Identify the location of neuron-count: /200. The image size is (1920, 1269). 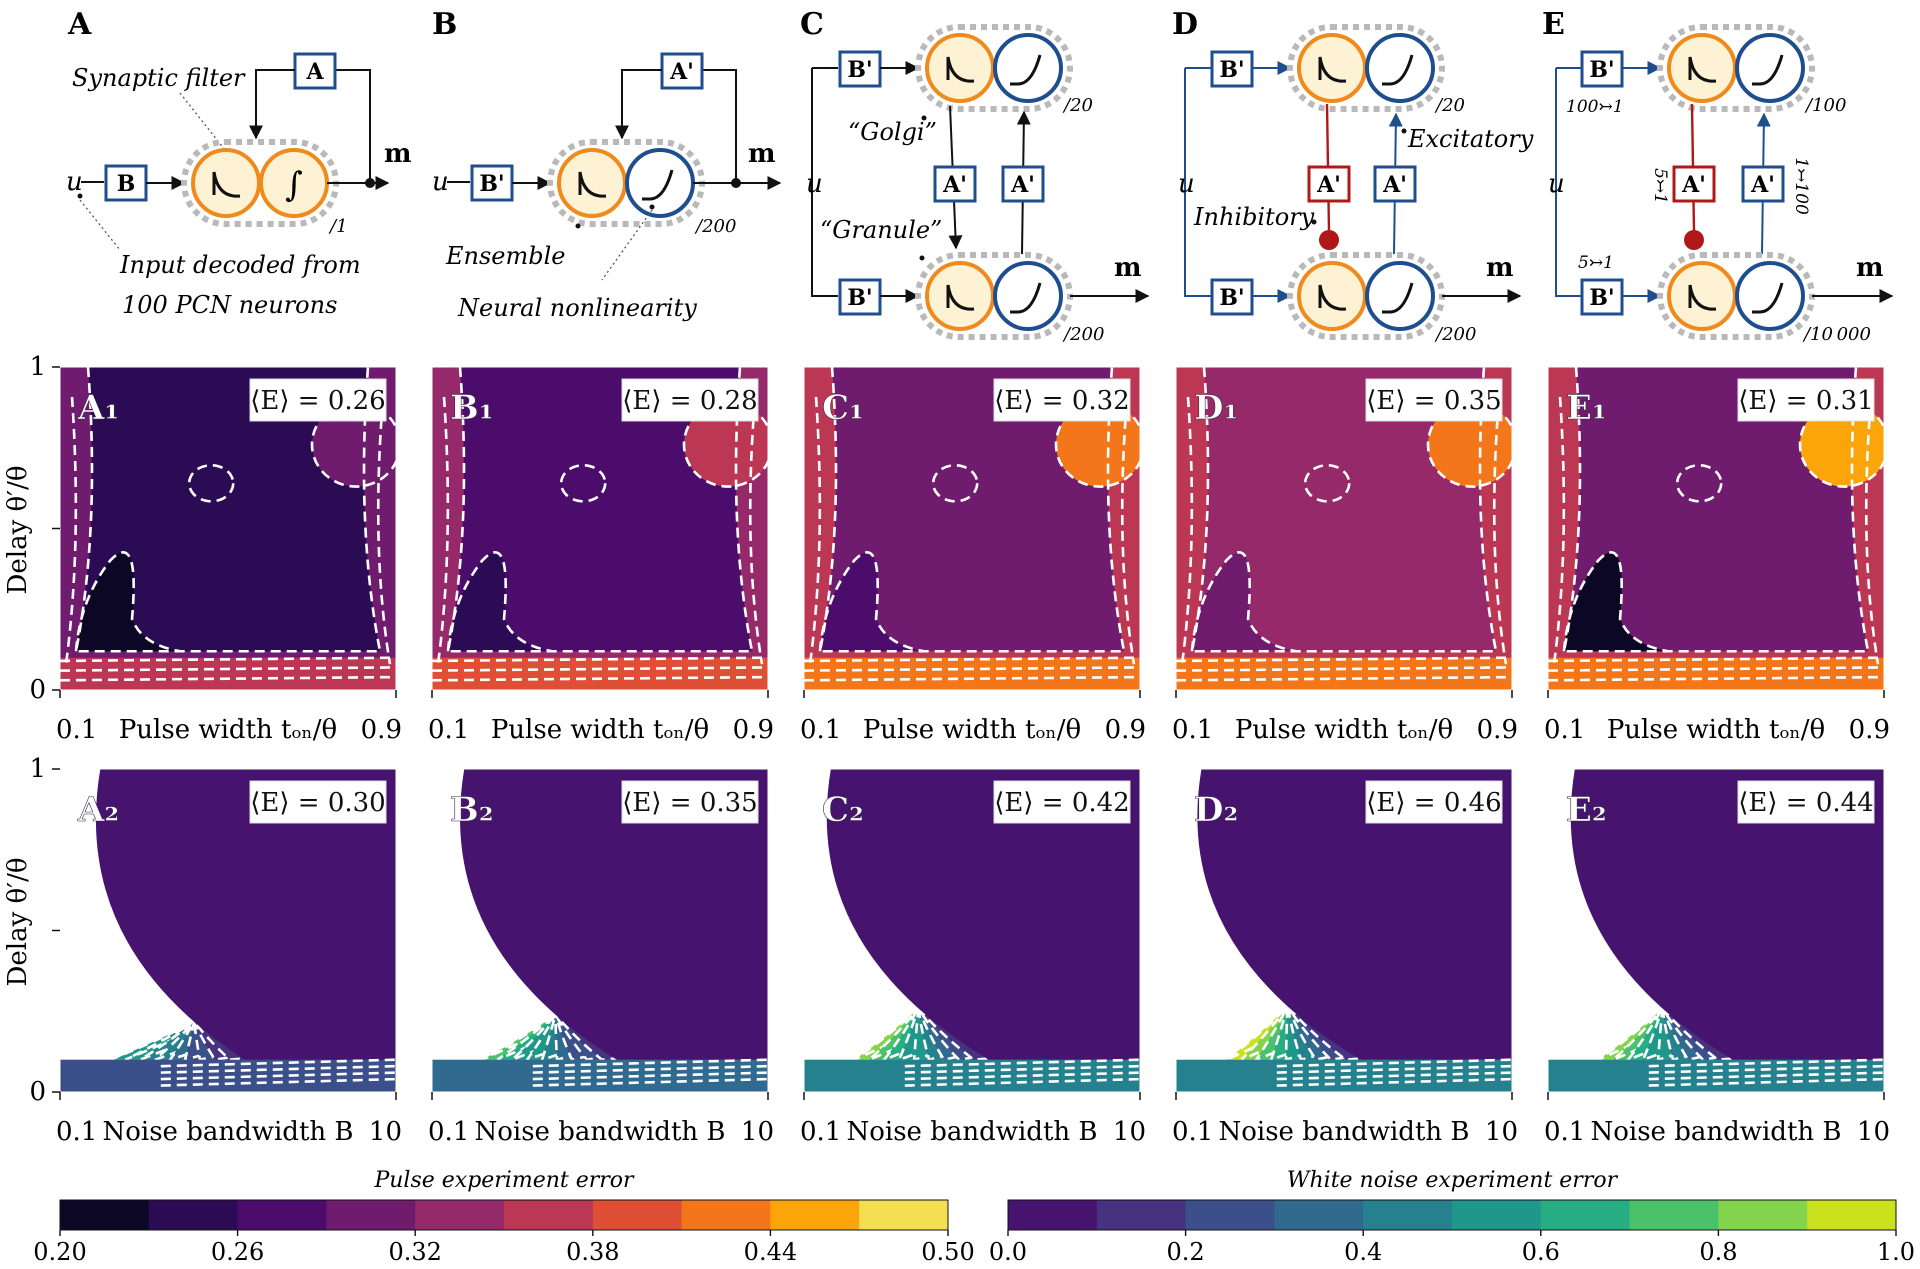
(715, 226).